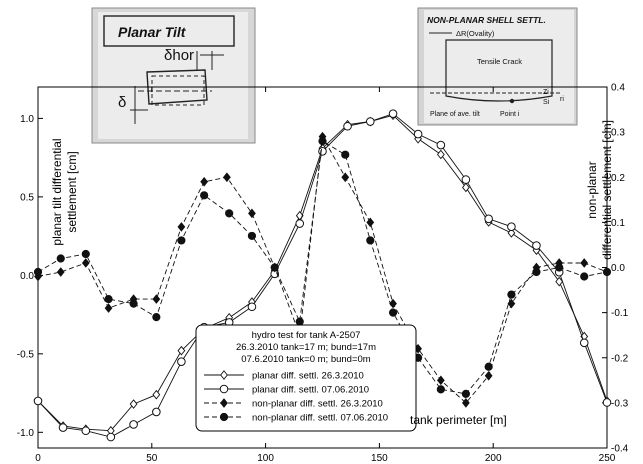 This screenshot has height=464, width=643. Describe the element at coordinates (620, 449) in the screenshot. I see `right-tick-label: -0.4` at that location.